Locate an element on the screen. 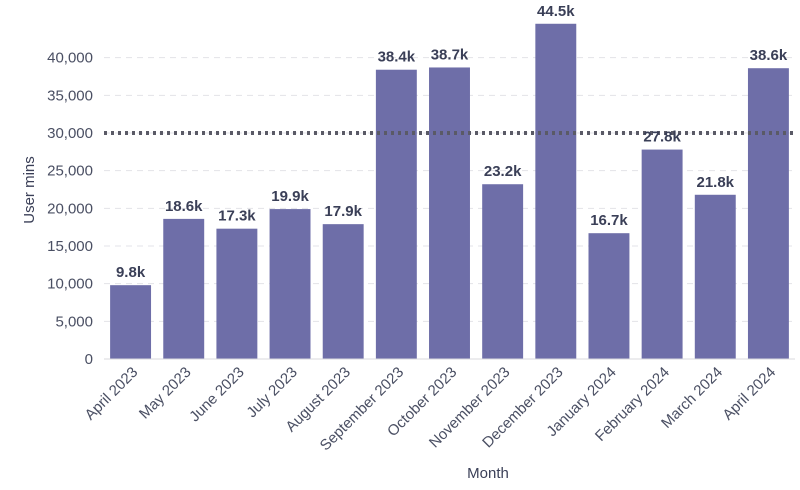 The image size is (800, 490). x-tick-label: April 2023 is located at coordinates (112, 394).